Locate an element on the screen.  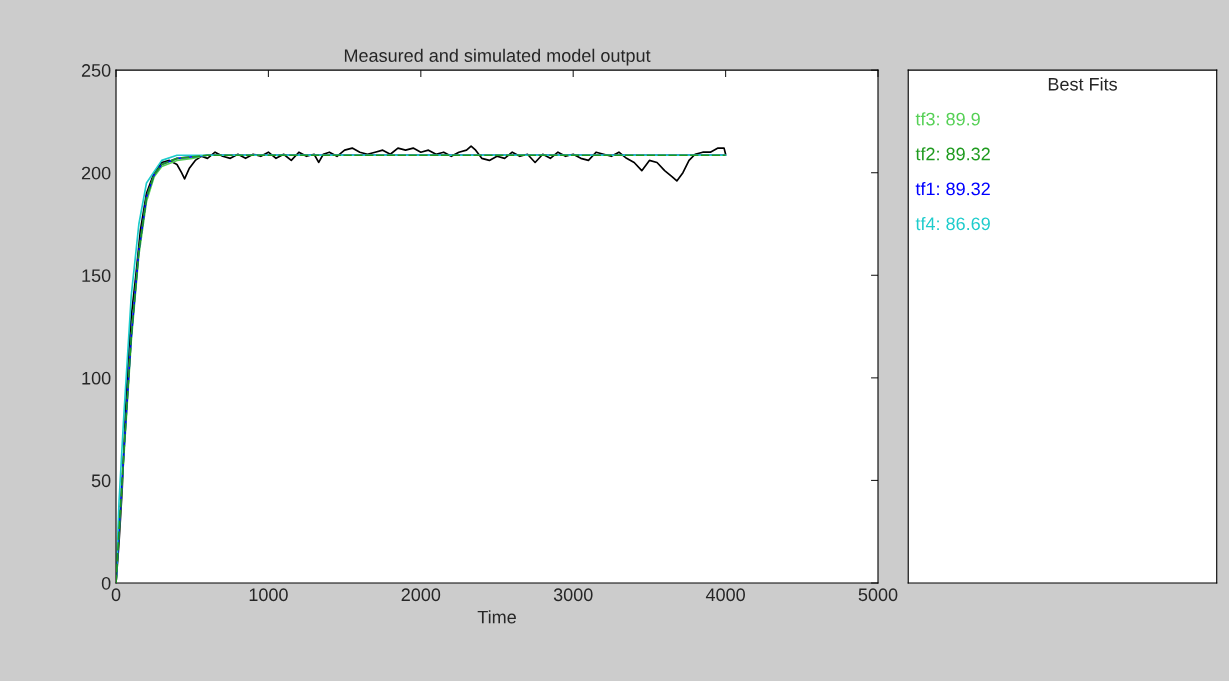
text: tf4: 86.69 is located at coordinates (952, 223).